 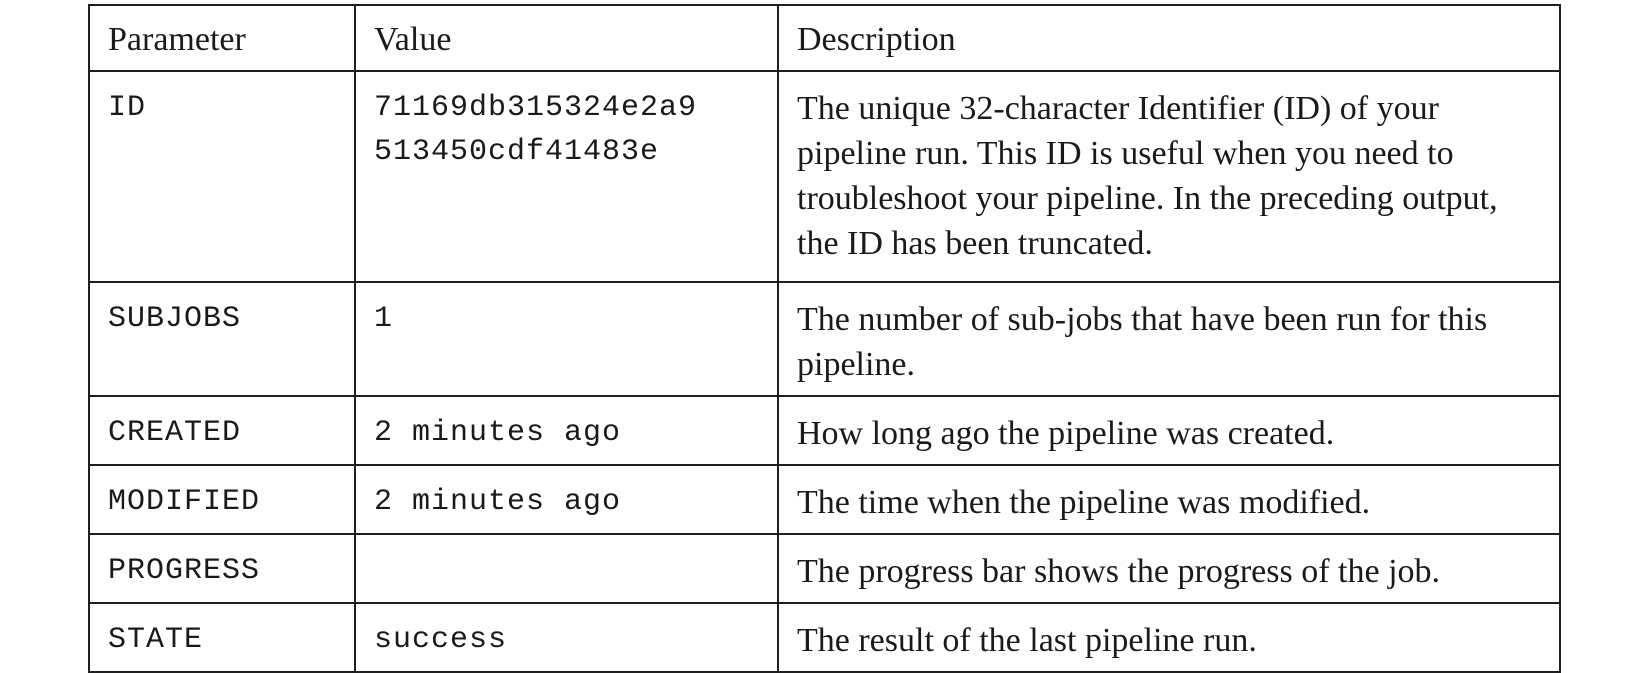 I want to click on table-header: Parameter Value Description, so click(x=824, y=38).